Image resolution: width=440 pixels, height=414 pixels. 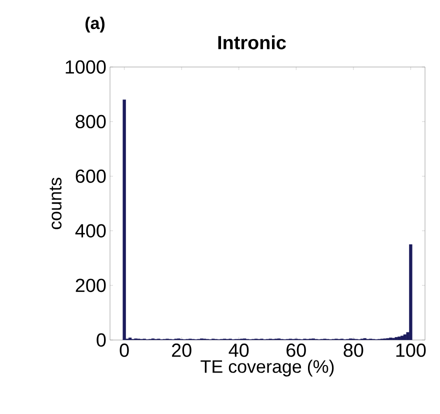 What do you see at coordinates (252, 42) in the screenshot?
I see `chart-title: Intronic` at bounding box center [252, 42].